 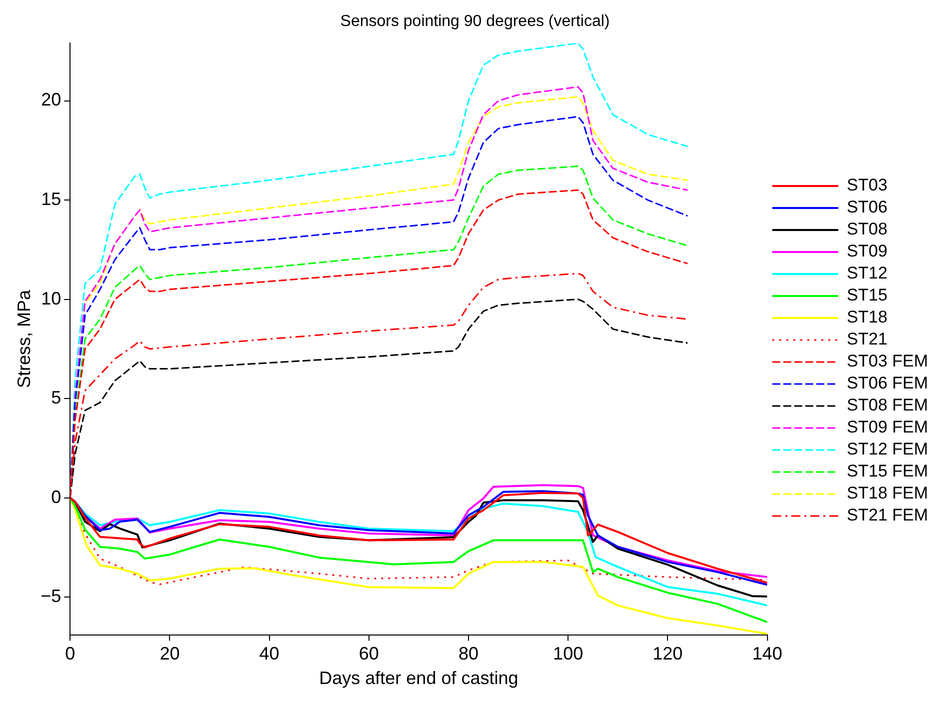 What do you see at coordinates (667, 654) in the screenshot?
I see `x-tick-label: 120` at bounding box center [667, 654].